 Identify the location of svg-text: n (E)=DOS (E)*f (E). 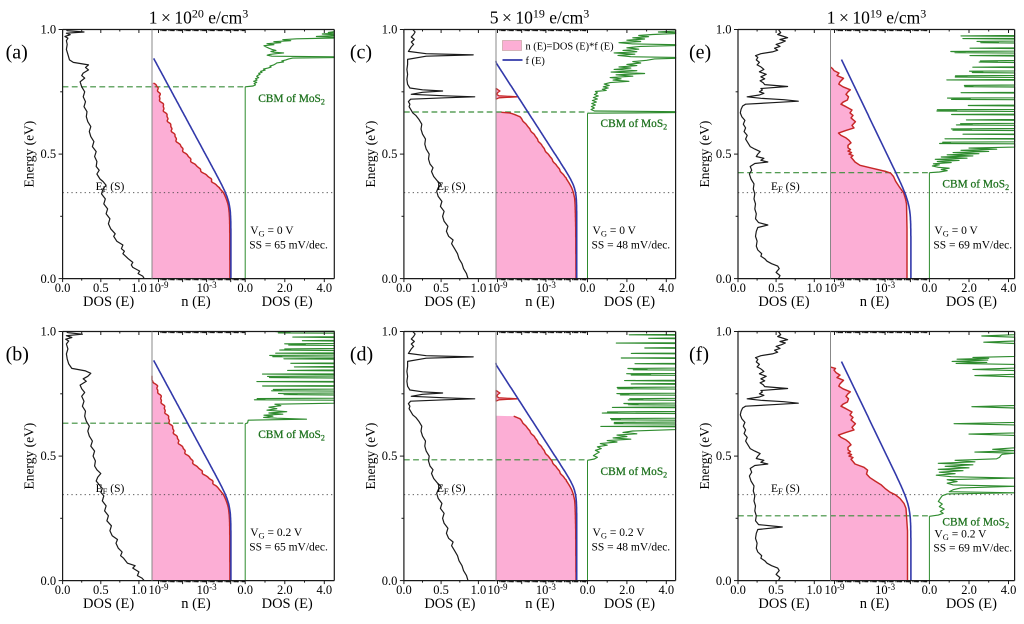
(570, 47).